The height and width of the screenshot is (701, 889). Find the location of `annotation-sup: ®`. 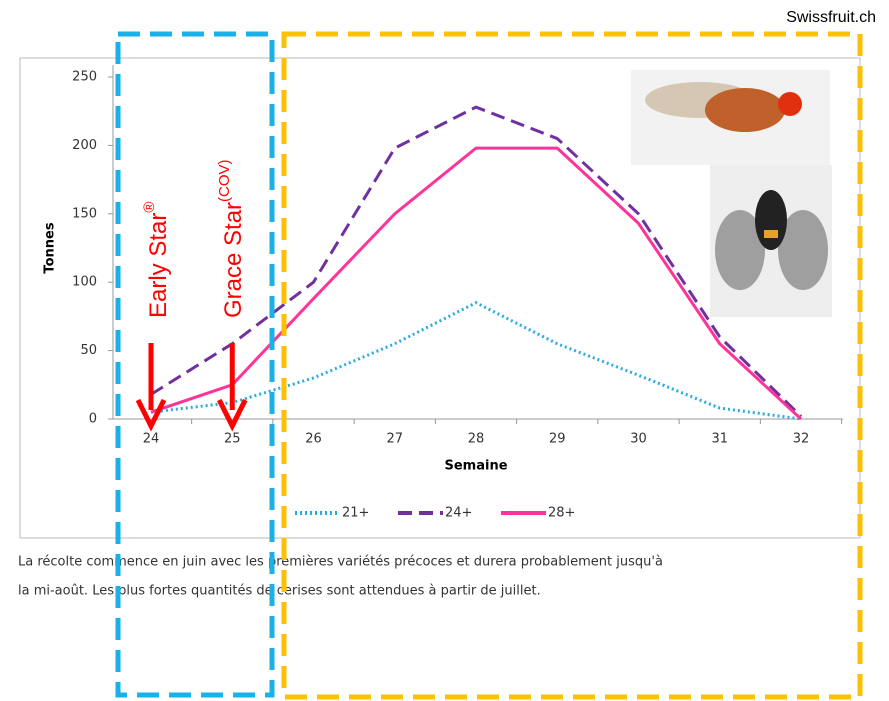

annotation-sup: ® is located at coordinates (149, 207).